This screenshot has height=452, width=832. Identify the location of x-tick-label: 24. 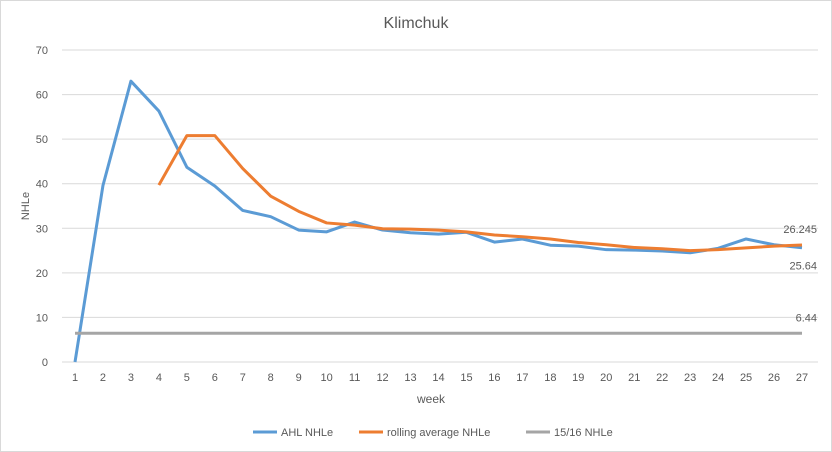
(718, 378).